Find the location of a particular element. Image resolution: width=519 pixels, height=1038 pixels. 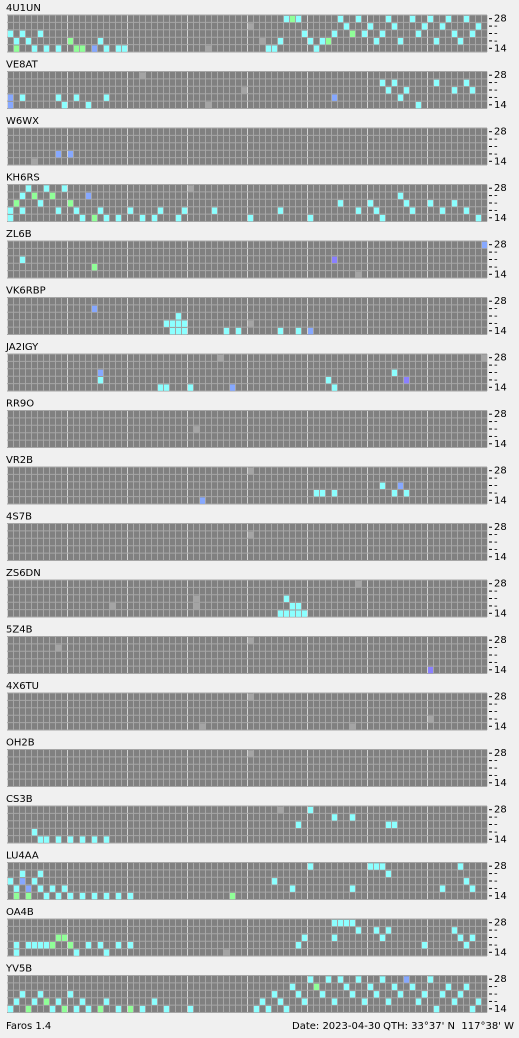

station-name: OH2B is located at coordinates (20, 743).